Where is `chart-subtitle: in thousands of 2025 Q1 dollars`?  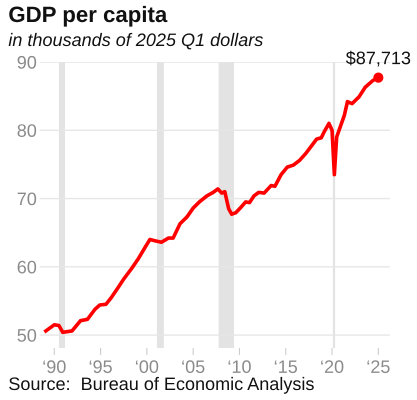
chart-subtitle: in thousands of 2025 Q1 dollars is located at coordinates (135, 41).